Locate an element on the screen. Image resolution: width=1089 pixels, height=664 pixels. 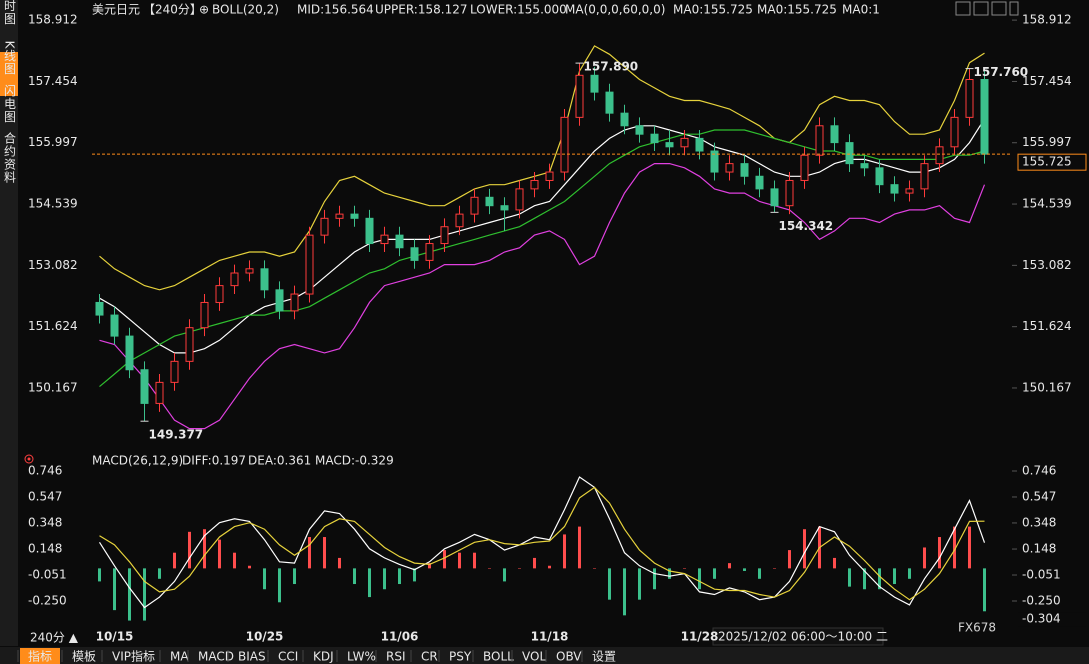
y-tick-label-left: 155.997 is located at coordinates (53, 142).